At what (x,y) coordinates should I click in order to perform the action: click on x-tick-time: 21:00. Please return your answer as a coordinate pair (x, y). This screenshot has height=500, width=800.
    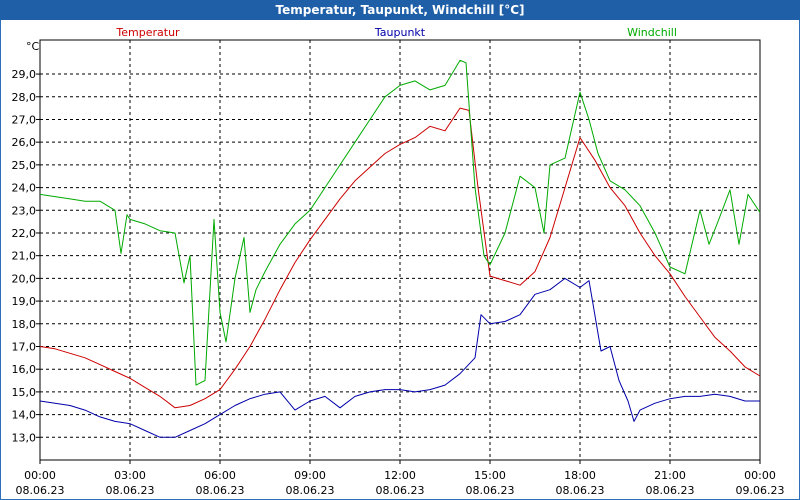
    Looking at the image, I should click on (670, 475).